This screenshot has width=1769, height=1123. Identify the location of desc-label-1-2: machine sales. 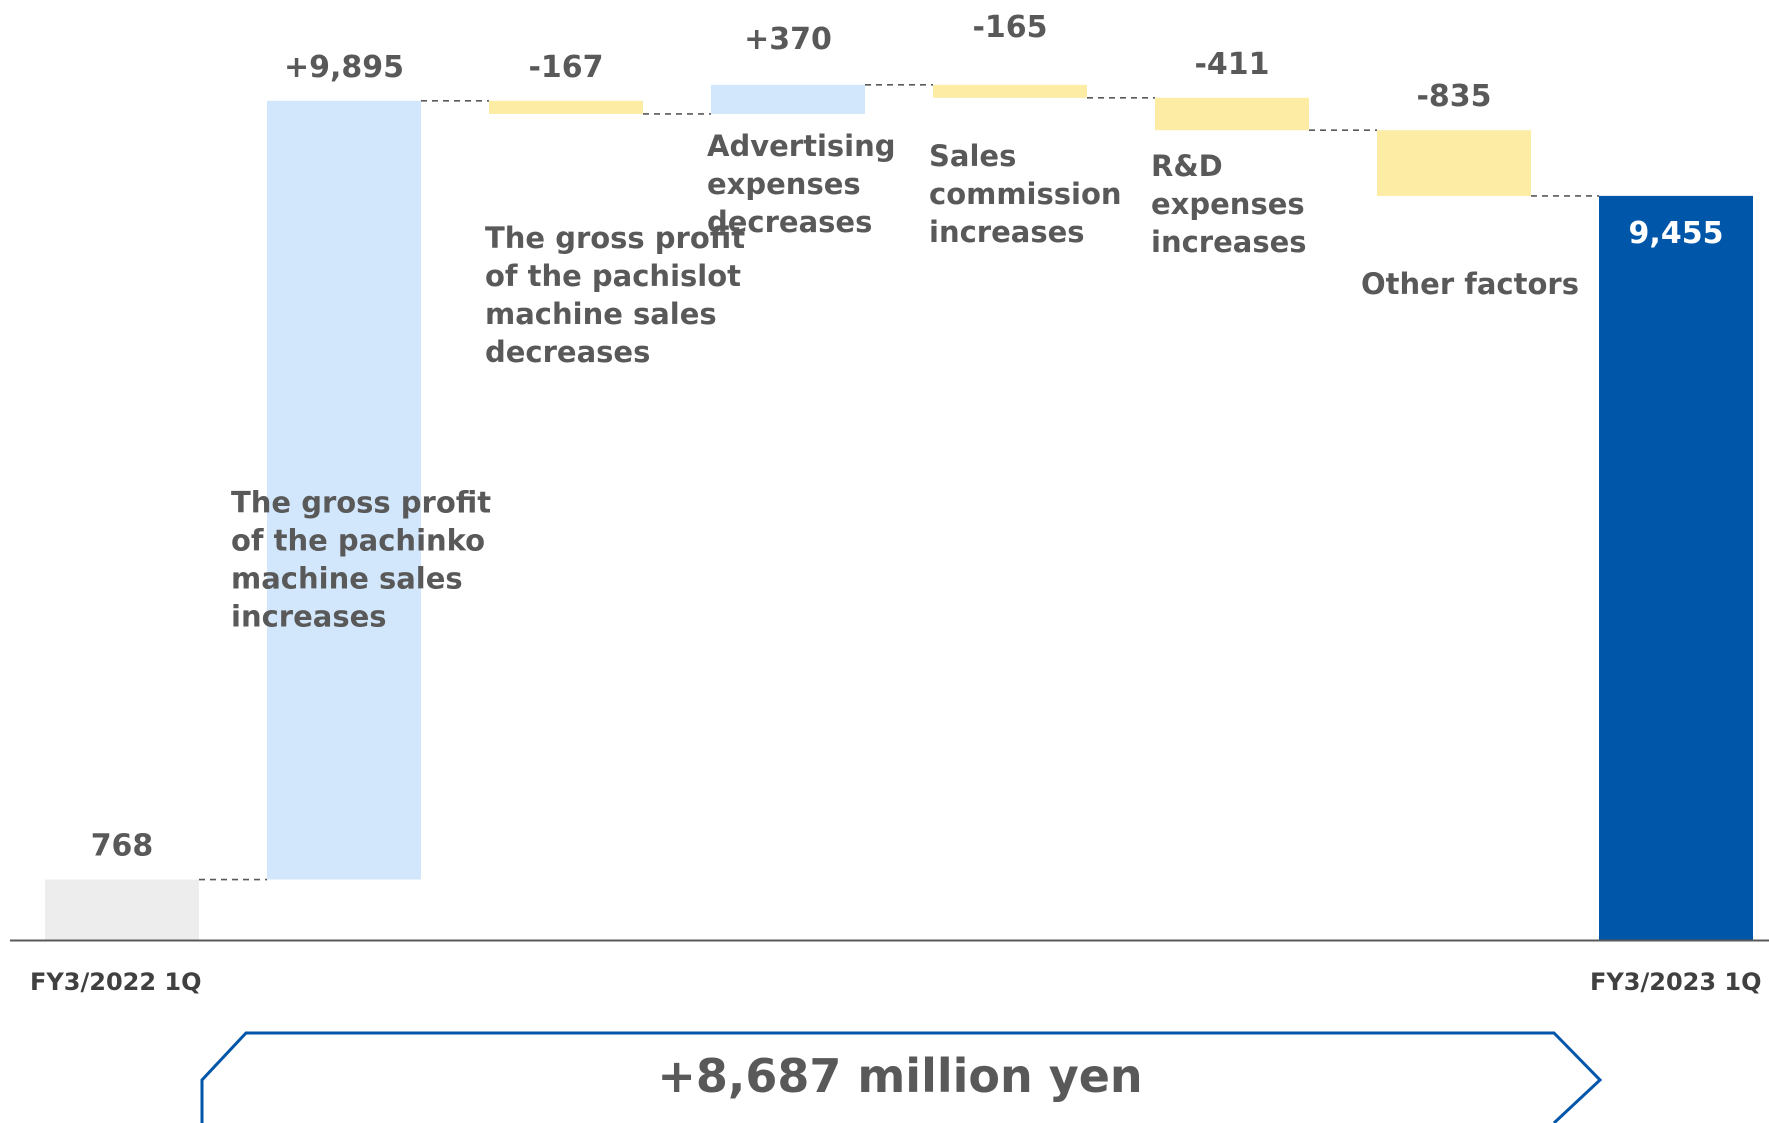
(347, 579).